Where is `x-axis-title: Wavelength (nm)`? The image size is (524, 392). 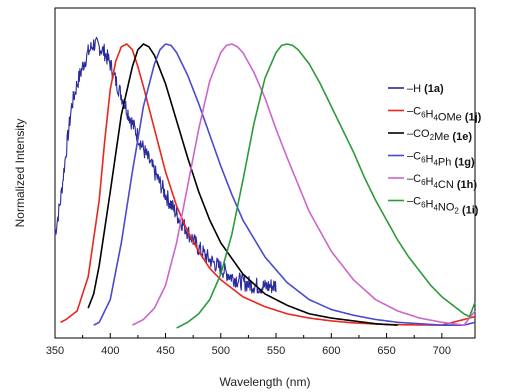 x-axis-title: Wavelength (nm) is located at coordinates (265, 382).